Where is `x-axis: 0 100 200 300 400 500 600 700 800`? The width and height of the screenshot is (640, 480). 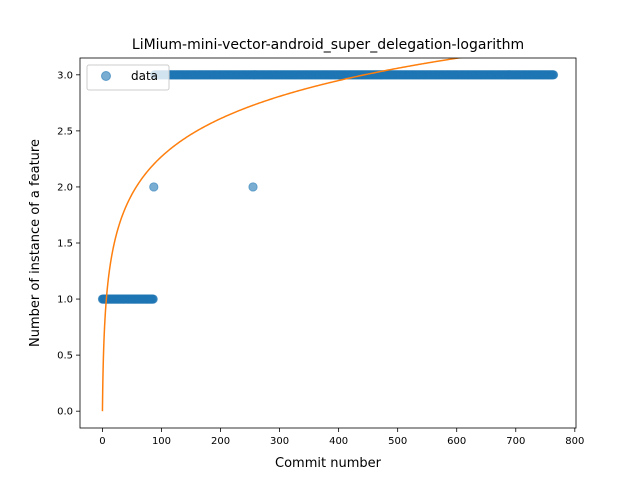 x-axis: 0 100 200 300 400 500 600 700 800 is located at coordinates (341, 437).